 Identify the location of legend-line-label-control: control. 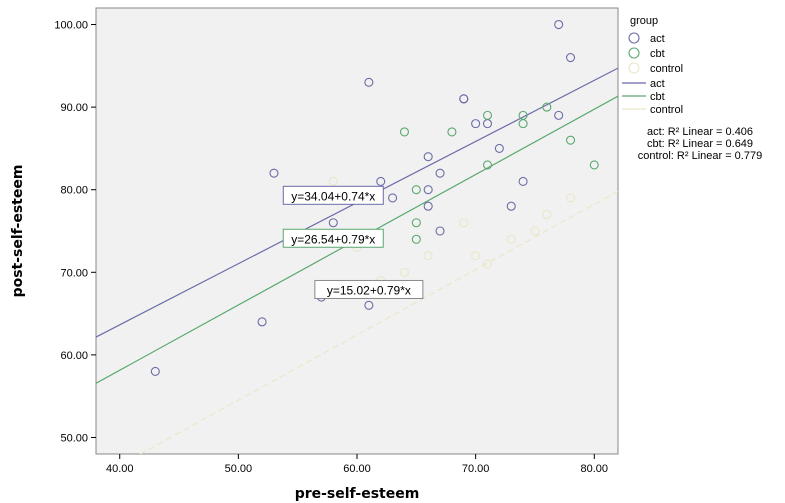
(666, 110).